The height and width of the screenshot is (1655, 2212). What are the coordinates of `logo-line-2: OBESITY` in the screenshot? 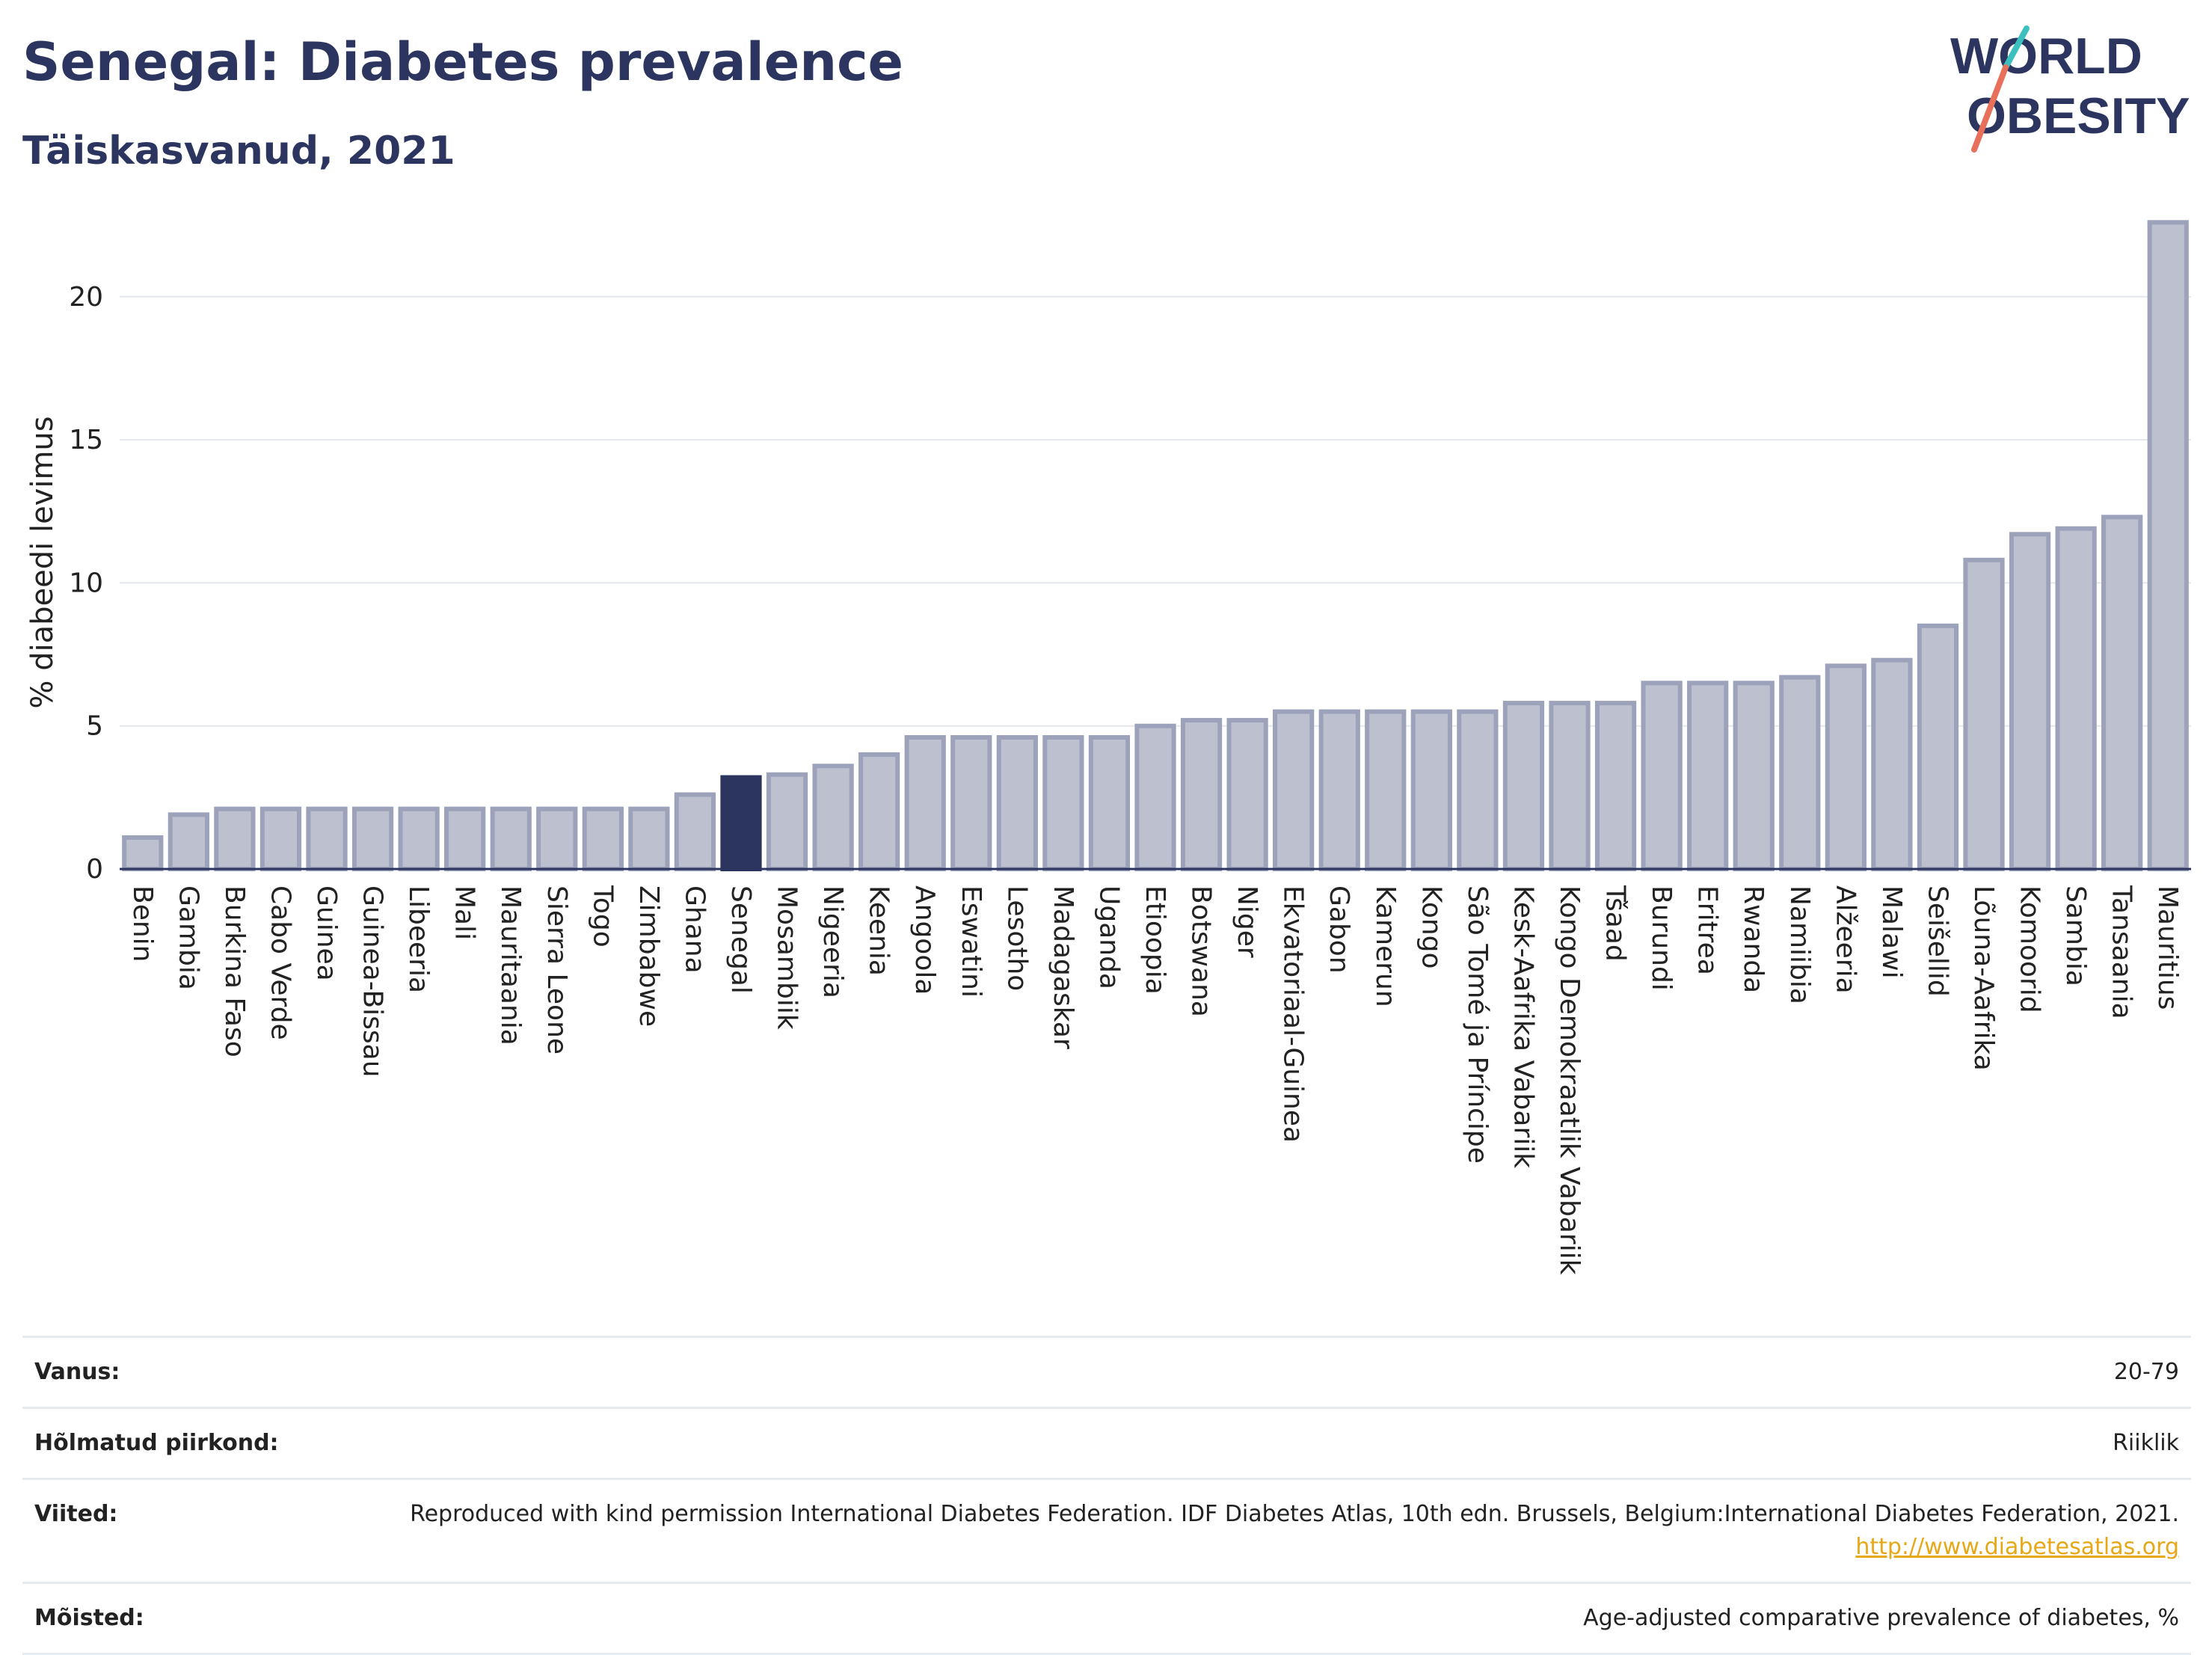 It's located at (2078, 115).